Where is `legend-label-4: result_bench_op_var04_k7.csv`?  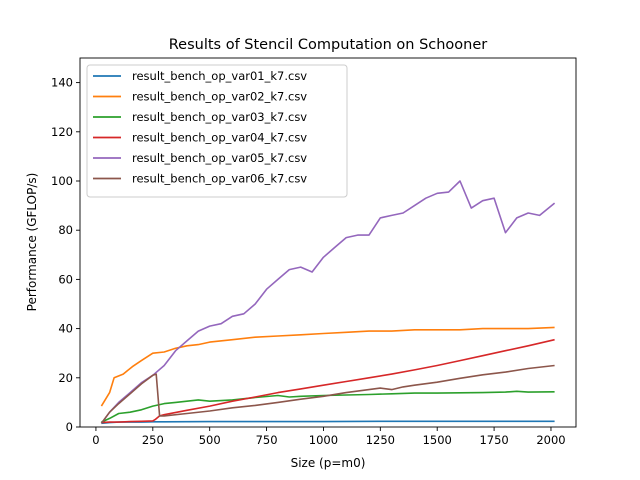
legend-label-4: result_bench_op_var04_k7.csv is located at coordinates (219, 138).